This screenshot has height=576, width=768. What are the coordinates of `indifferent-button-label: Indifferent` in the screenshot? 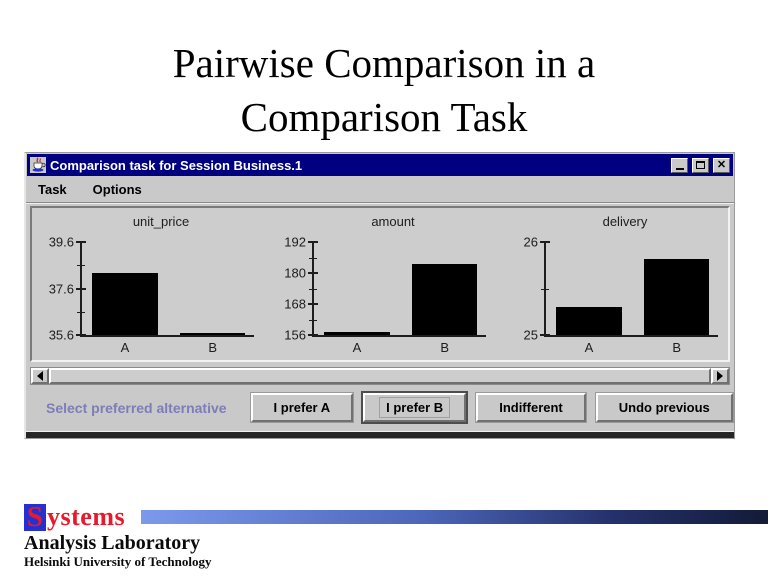 It's located at (531, 407).